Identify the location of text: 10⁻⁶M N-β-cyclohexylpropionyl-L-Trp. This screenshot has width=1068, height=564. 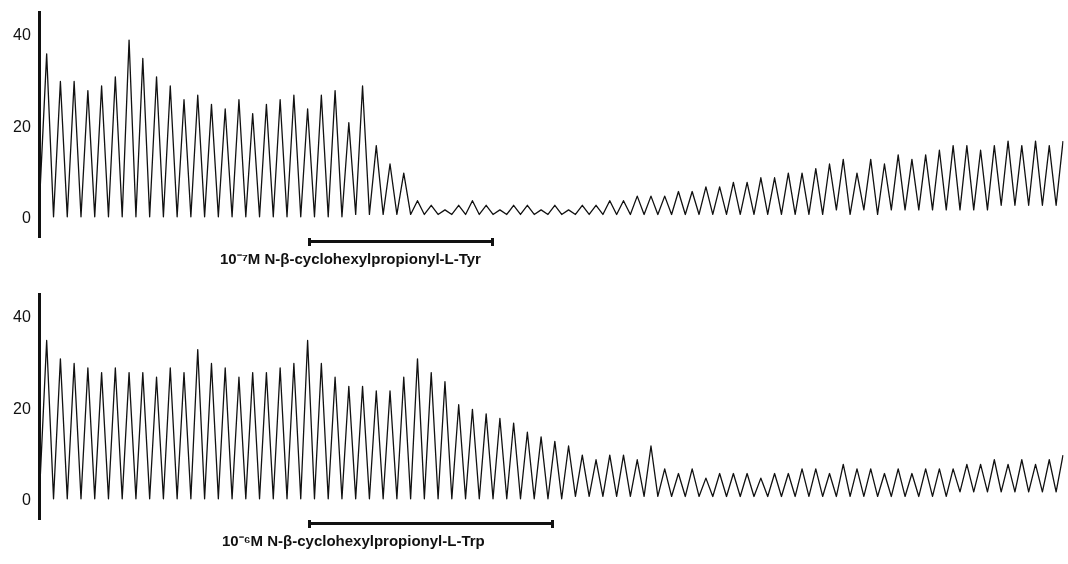
(353, 540).